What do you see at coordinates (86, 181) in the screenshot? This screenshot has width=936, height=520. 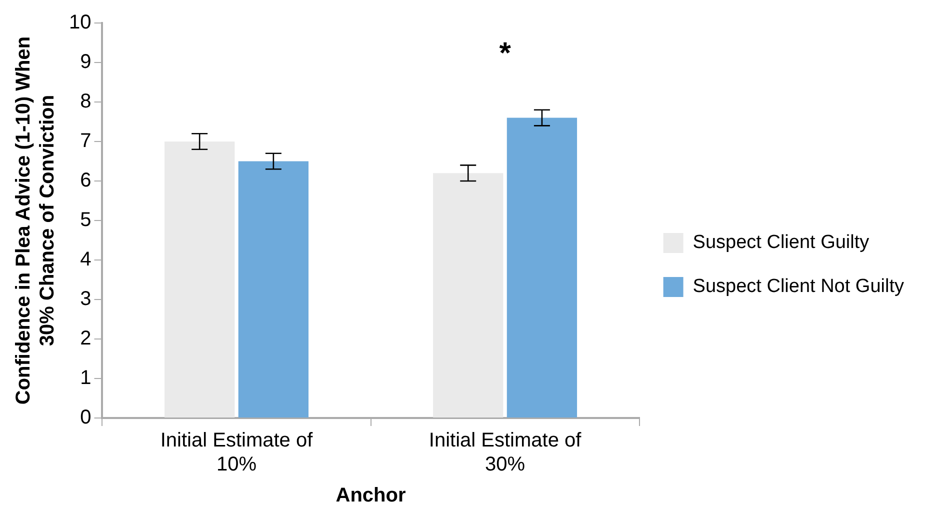 I see `y-tick-label: 6` at bounding box center [86, 181].